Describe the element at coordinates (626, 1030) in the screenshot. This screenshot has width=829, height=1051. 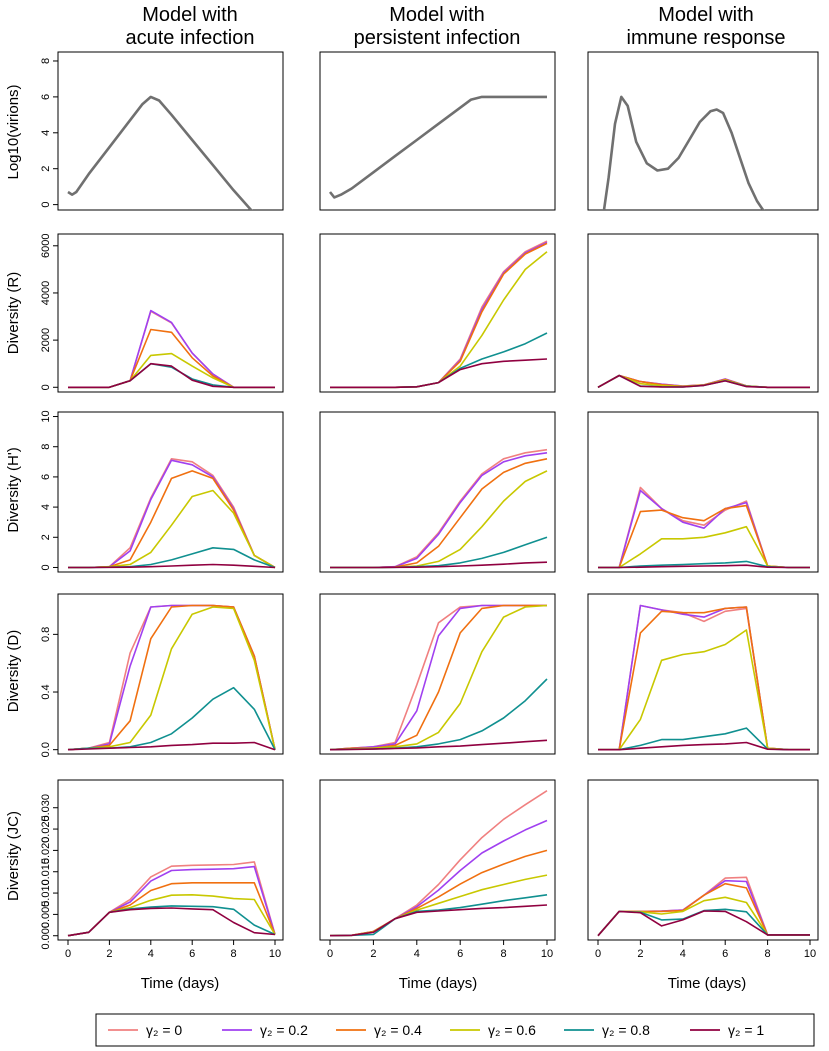
I see `legend-label-g08: γ₂ = 0.8` at that location.